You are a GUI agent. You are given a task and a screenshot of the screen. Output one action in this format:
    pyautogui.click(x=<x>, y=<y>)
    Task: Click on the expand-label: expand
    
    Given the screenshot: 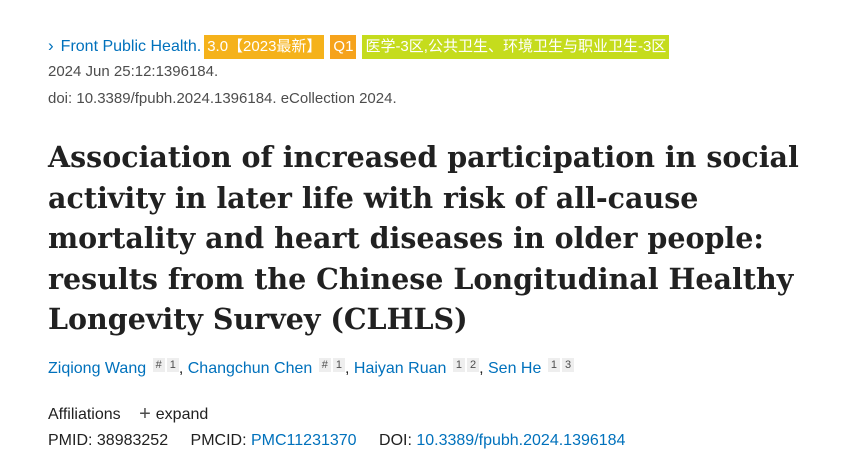 What is the action you would take?
    pyautogui.click(x=182, y=414)
    